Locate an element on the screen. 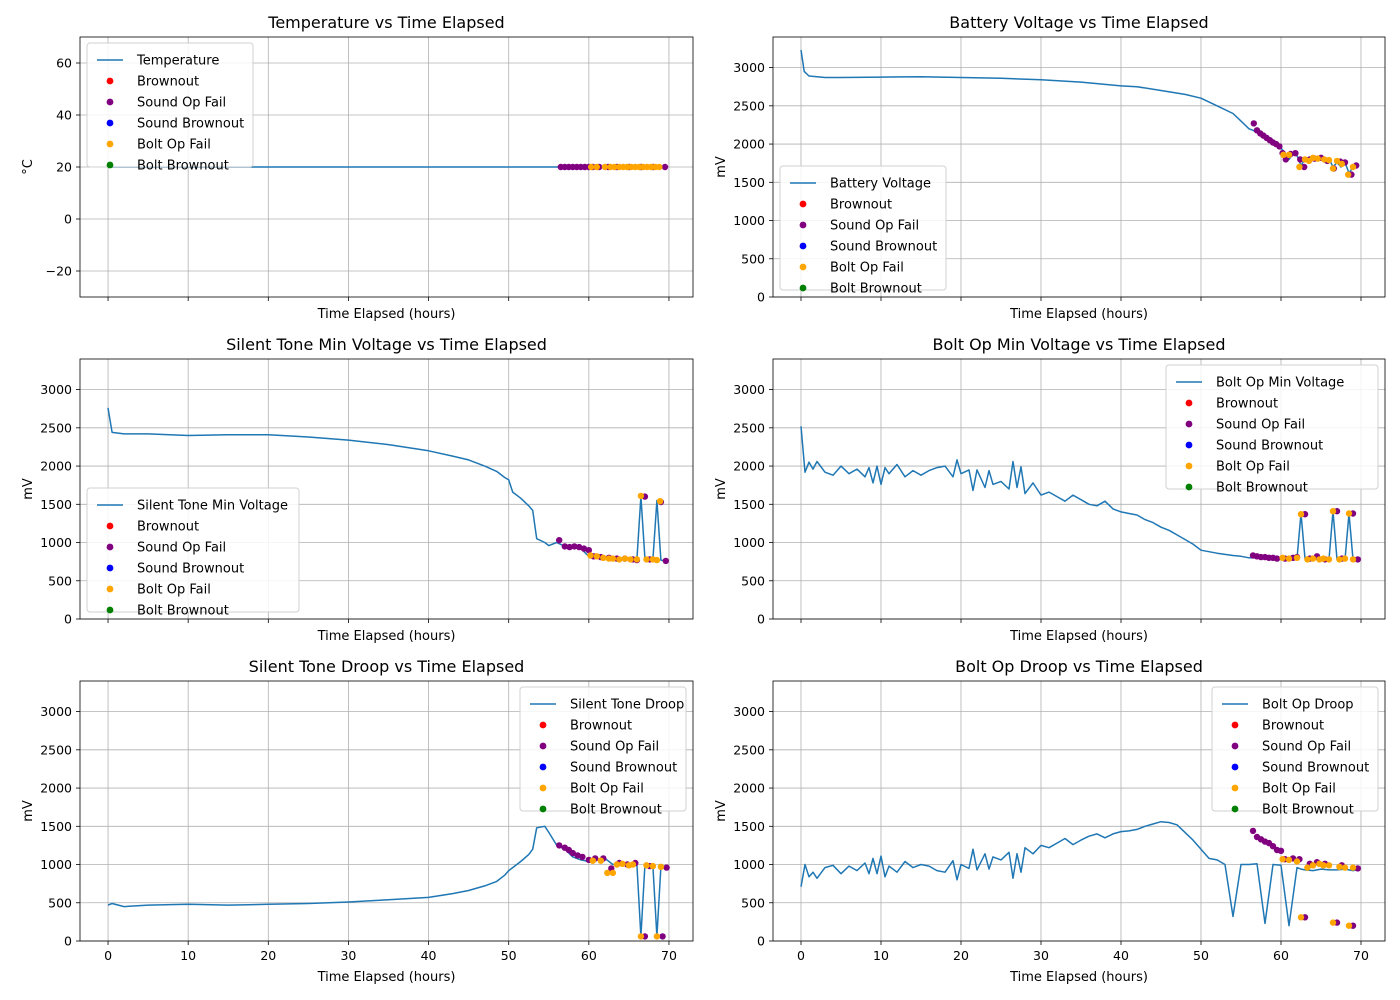 This screenshot has width=1400, height=1000. y-tick-label: 500 is located at coordinates (60, 580).